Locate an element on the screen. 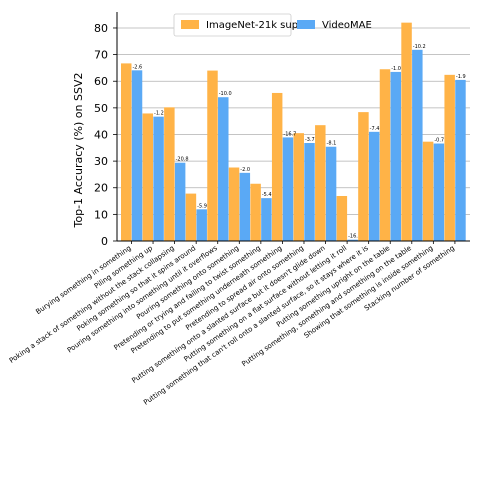 This screenshot has width=482, height=482. y-tick-label: 20 is located at coordinates (101, 188).